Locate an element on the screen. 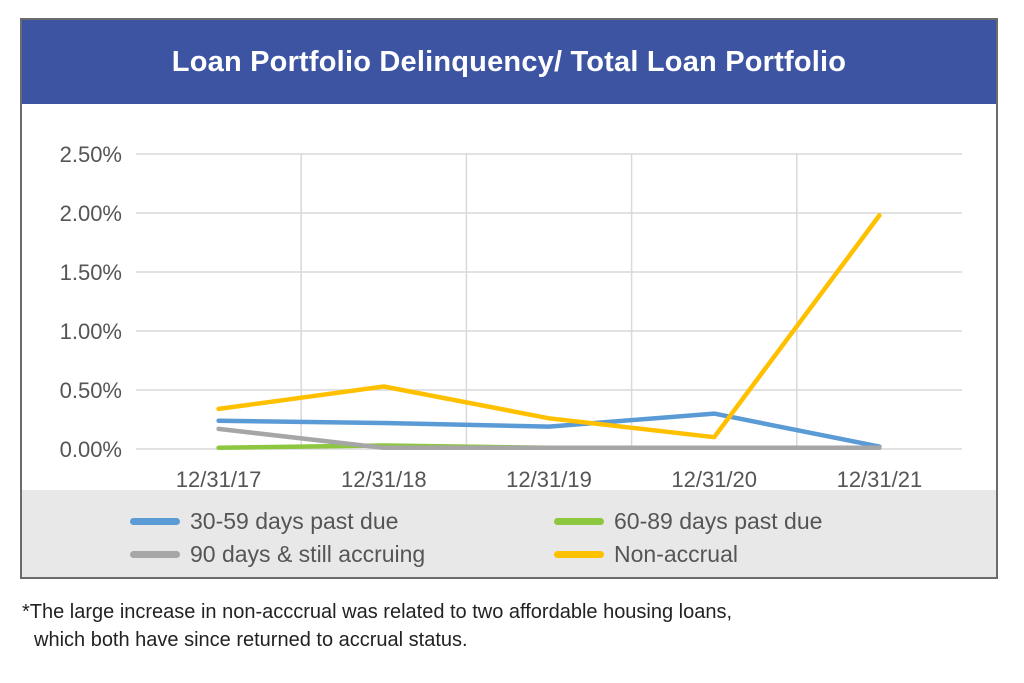  x-tick-label: 12/31/18 is located at coordinates (384, 478).